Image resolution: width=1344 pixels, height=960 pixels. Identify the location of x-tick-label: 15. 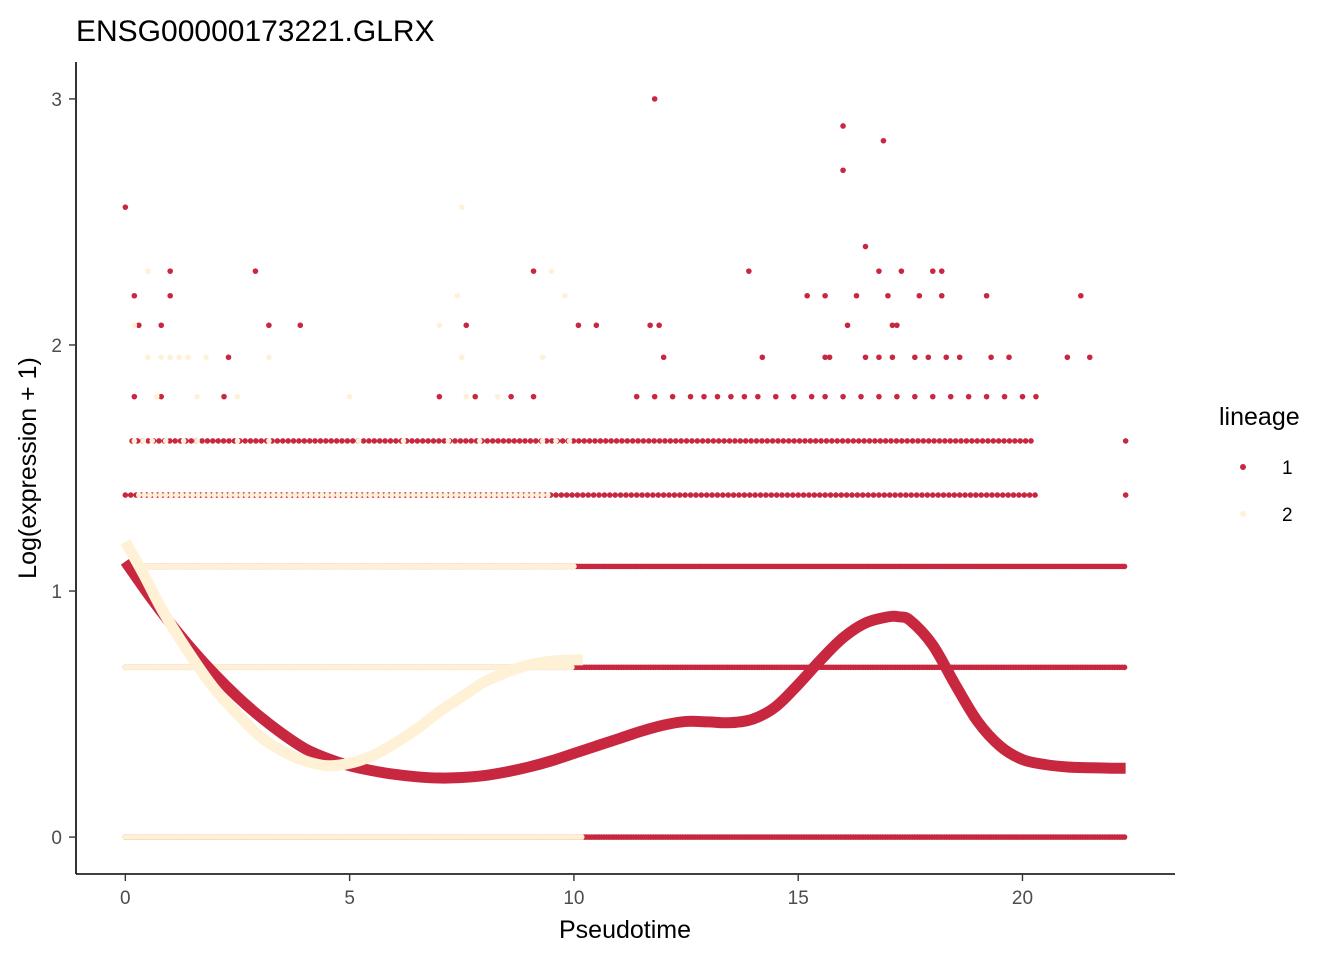
(798, 898).